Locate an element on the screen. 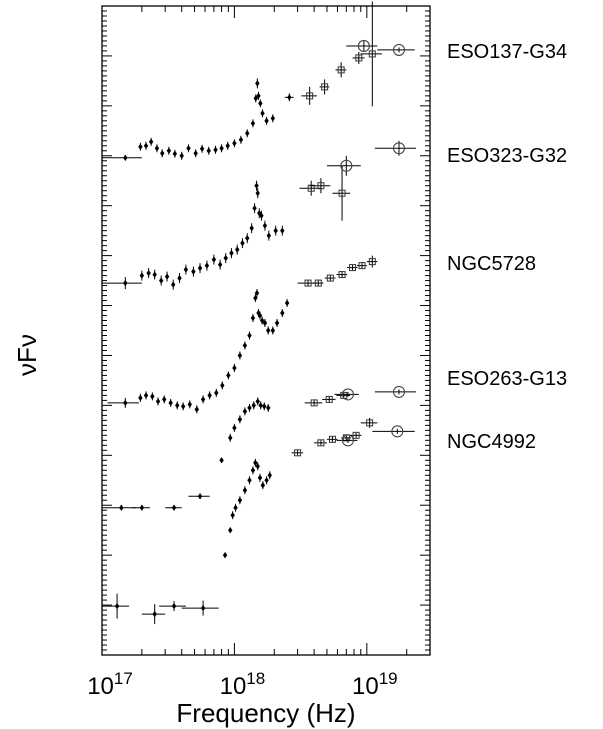  x-tick-label: 1017 is located at coordinates (110, 684).